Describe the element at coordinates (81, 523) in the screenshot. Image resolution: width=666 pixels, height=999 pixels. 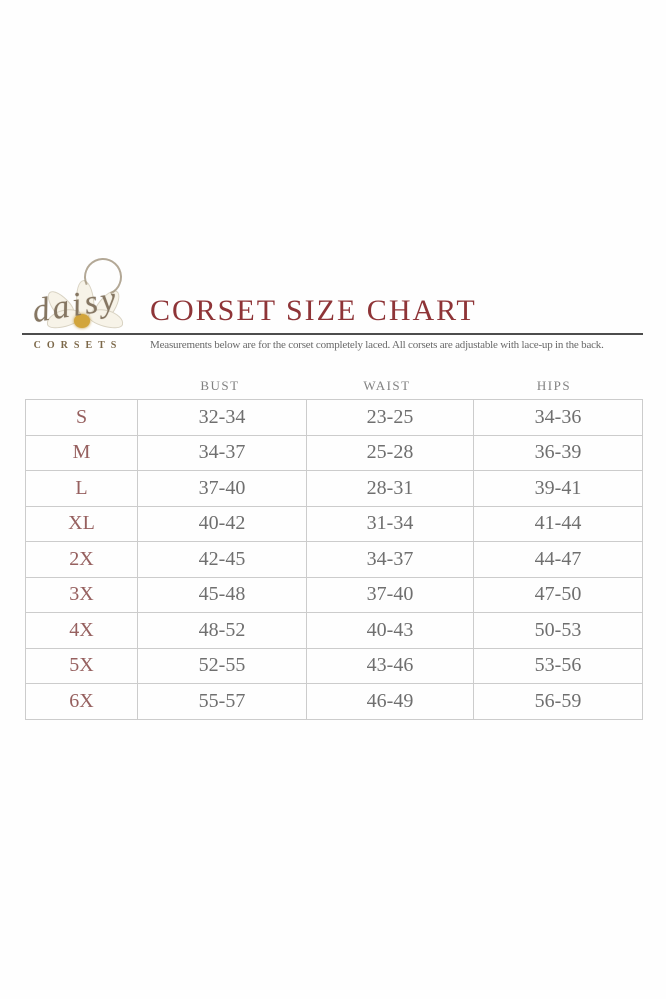
I see `size-cell: XL` at that location.